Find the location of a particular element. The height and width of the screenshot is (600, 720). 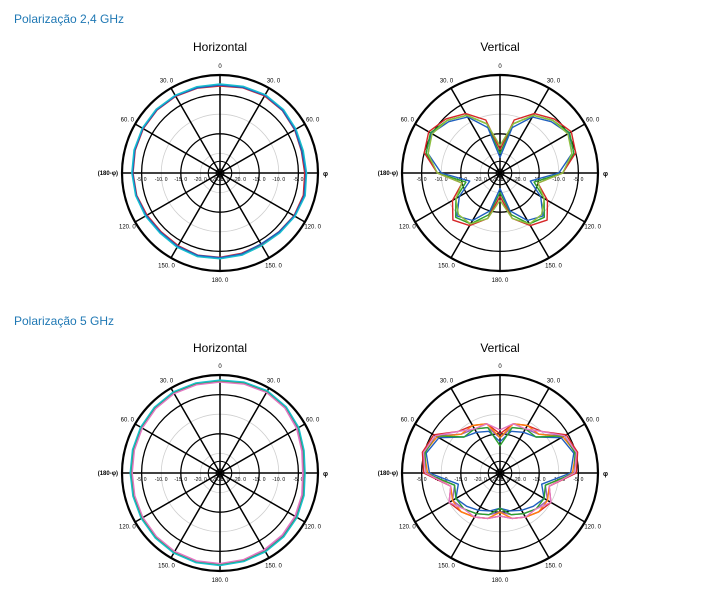

section-title-2-4ghz: Polarização 2,4 GHz is located at coordinates (69, 19).